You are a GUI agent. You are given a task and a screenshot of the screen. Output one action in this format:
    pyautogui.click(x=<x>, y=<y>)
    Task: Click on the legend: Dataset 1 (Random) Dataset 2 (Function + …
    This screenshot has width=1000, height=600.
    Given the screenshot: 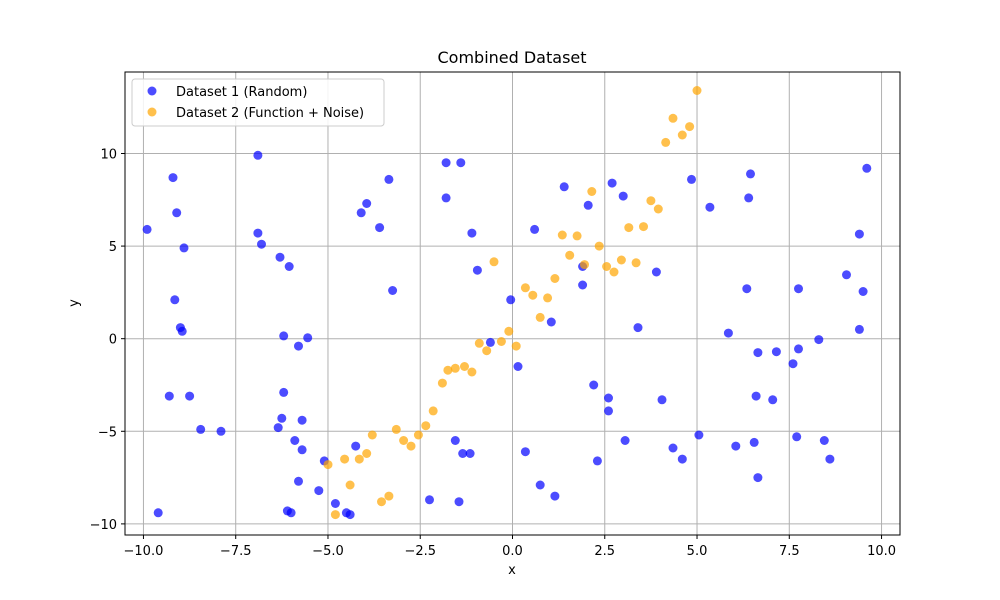 What is the action you would take?
    pyautogui.click(x=258, y=102)
    